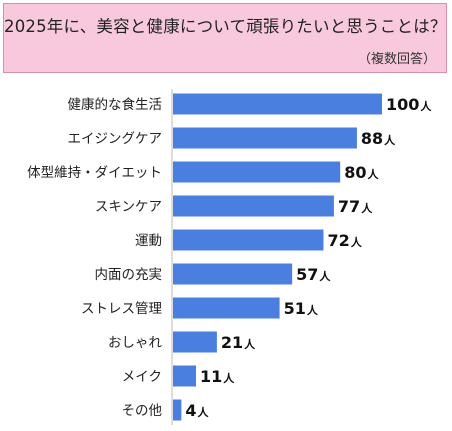 This screenshot has width=452, height=431. Describe the element at coordinates (142, 377) in the screenshot. I see `category-label: メイク` at that location.